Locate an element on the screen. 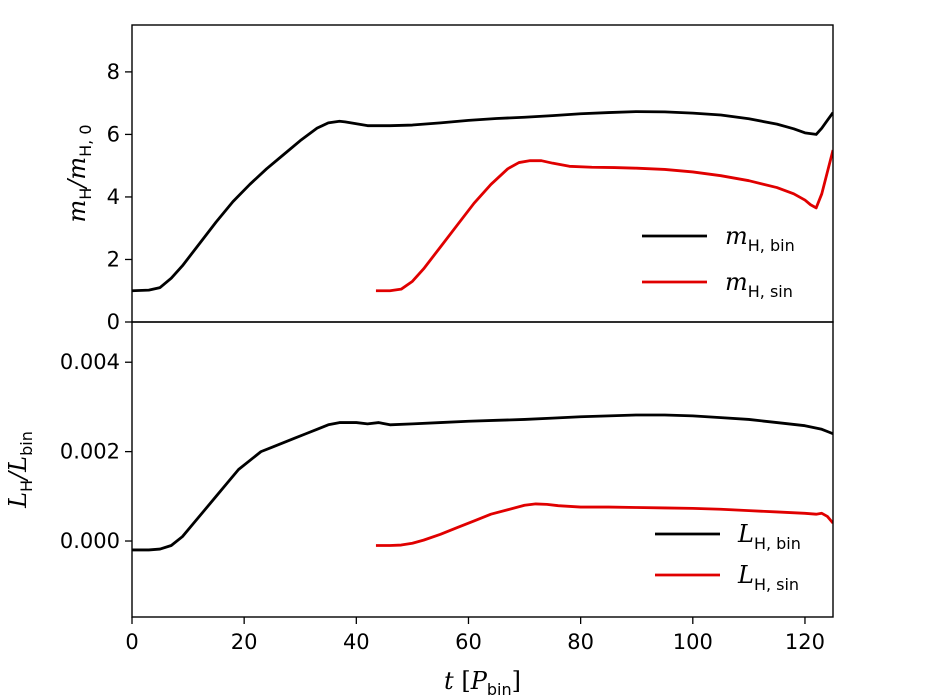 The height and width of the screenshot is (695, 926). xtick-label: 100 is located at coordinates (693, 642).